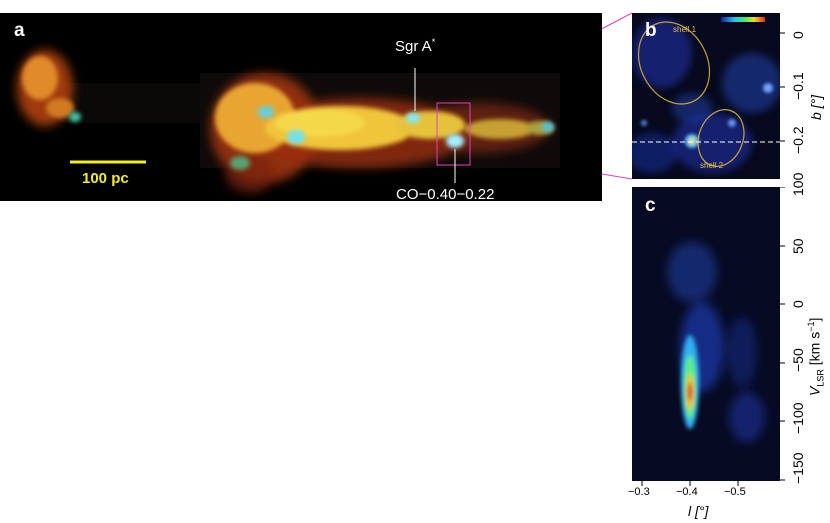  Describe the element at coordinates (415, 46) in the screenshot. I see `sgr-a-label: Sgr A*` at that location.